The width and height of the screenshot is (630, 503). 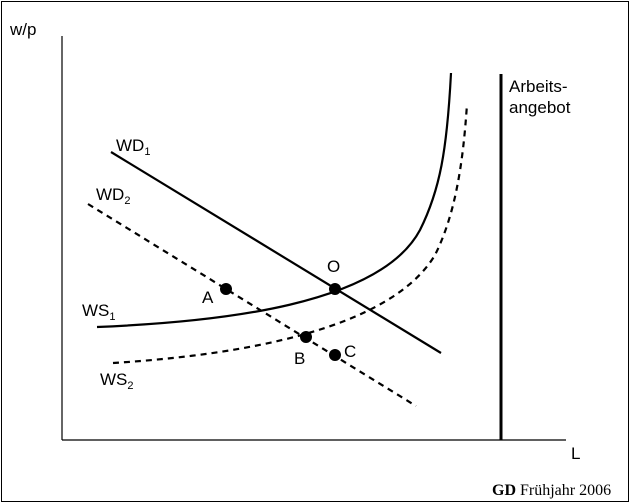 What do you see at coordinates (117, 381) in the screenshot?
I see `ws2-label: WS2` at bounding box center [117, 381].